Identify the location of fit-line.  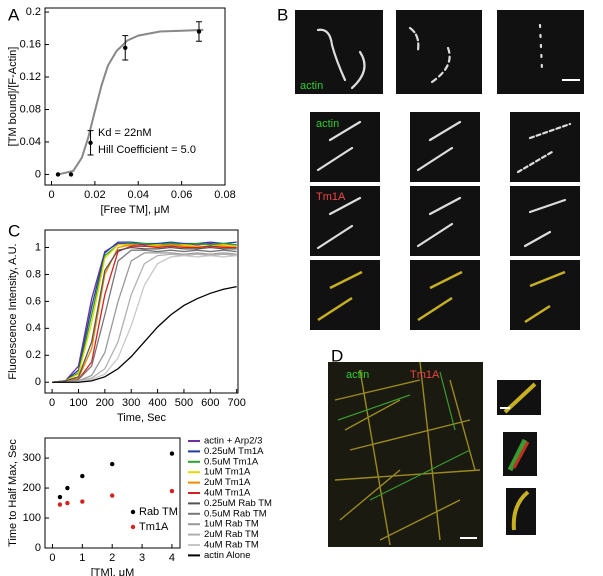
(130, 102).